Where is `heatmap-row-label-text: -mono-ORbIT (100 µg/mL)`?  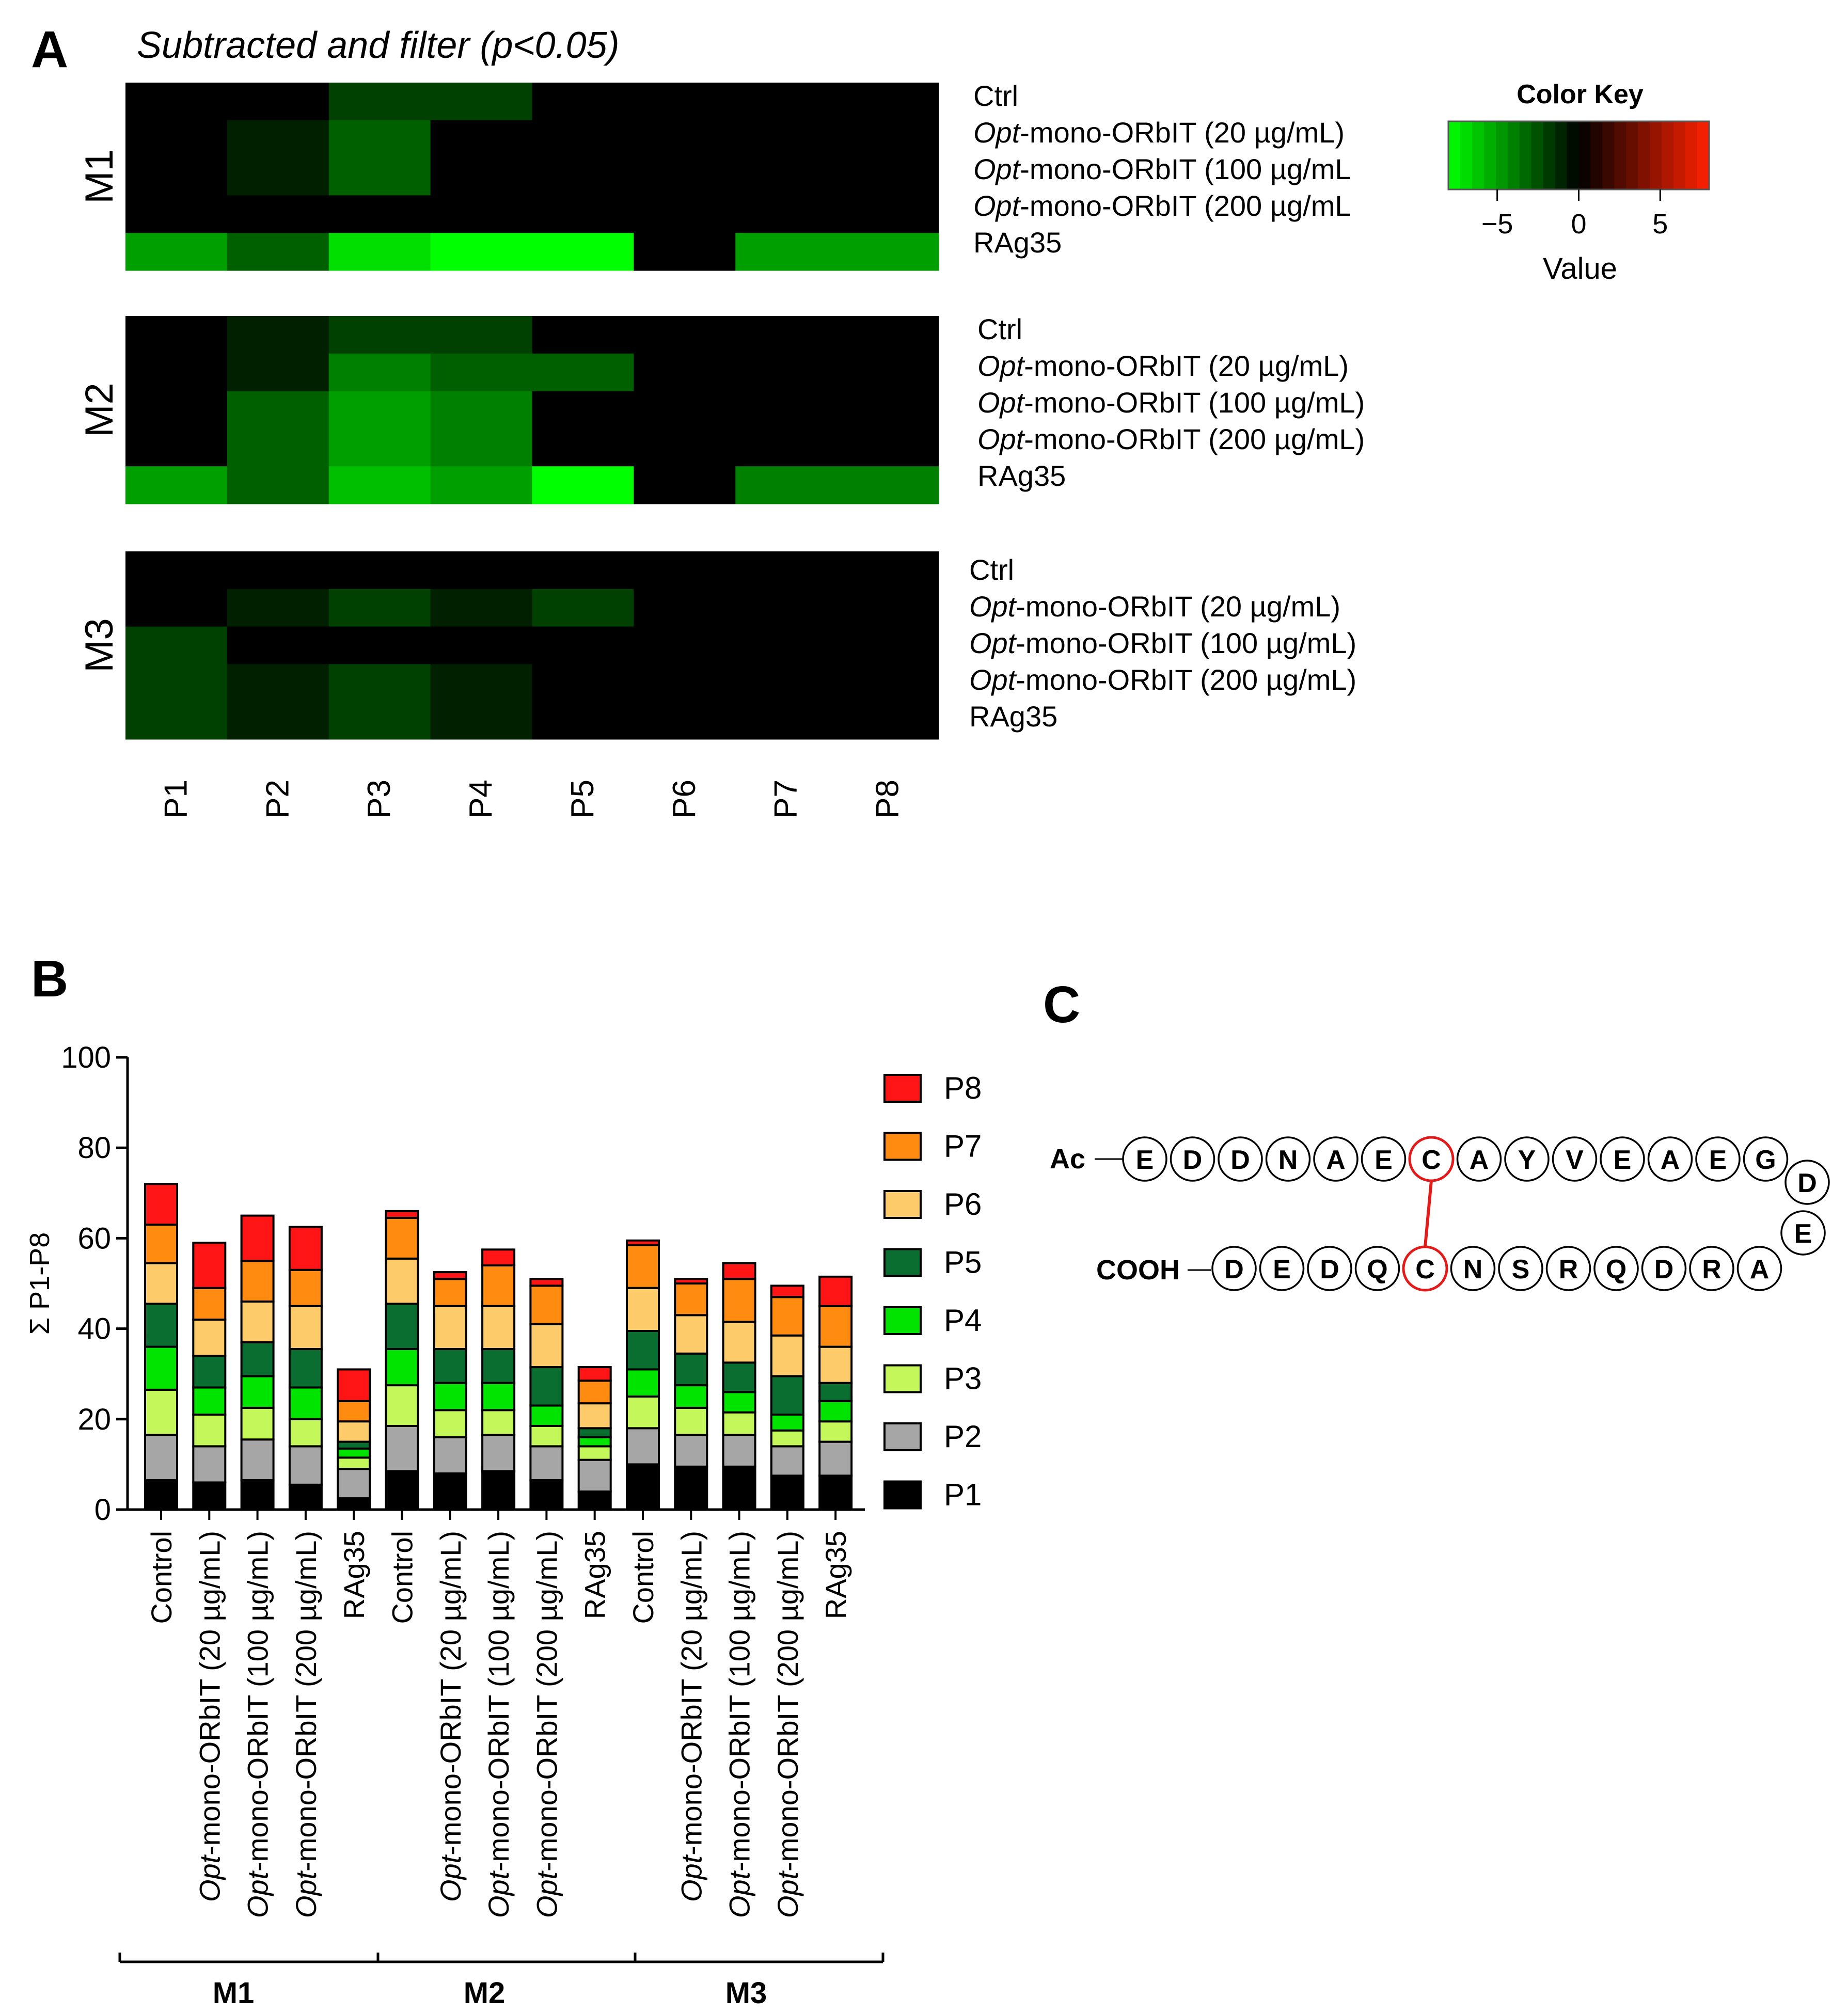 heatmap-row-label-text: -mono-ORbIT (100 µg/mL) is located at coordinates (1186, 643).